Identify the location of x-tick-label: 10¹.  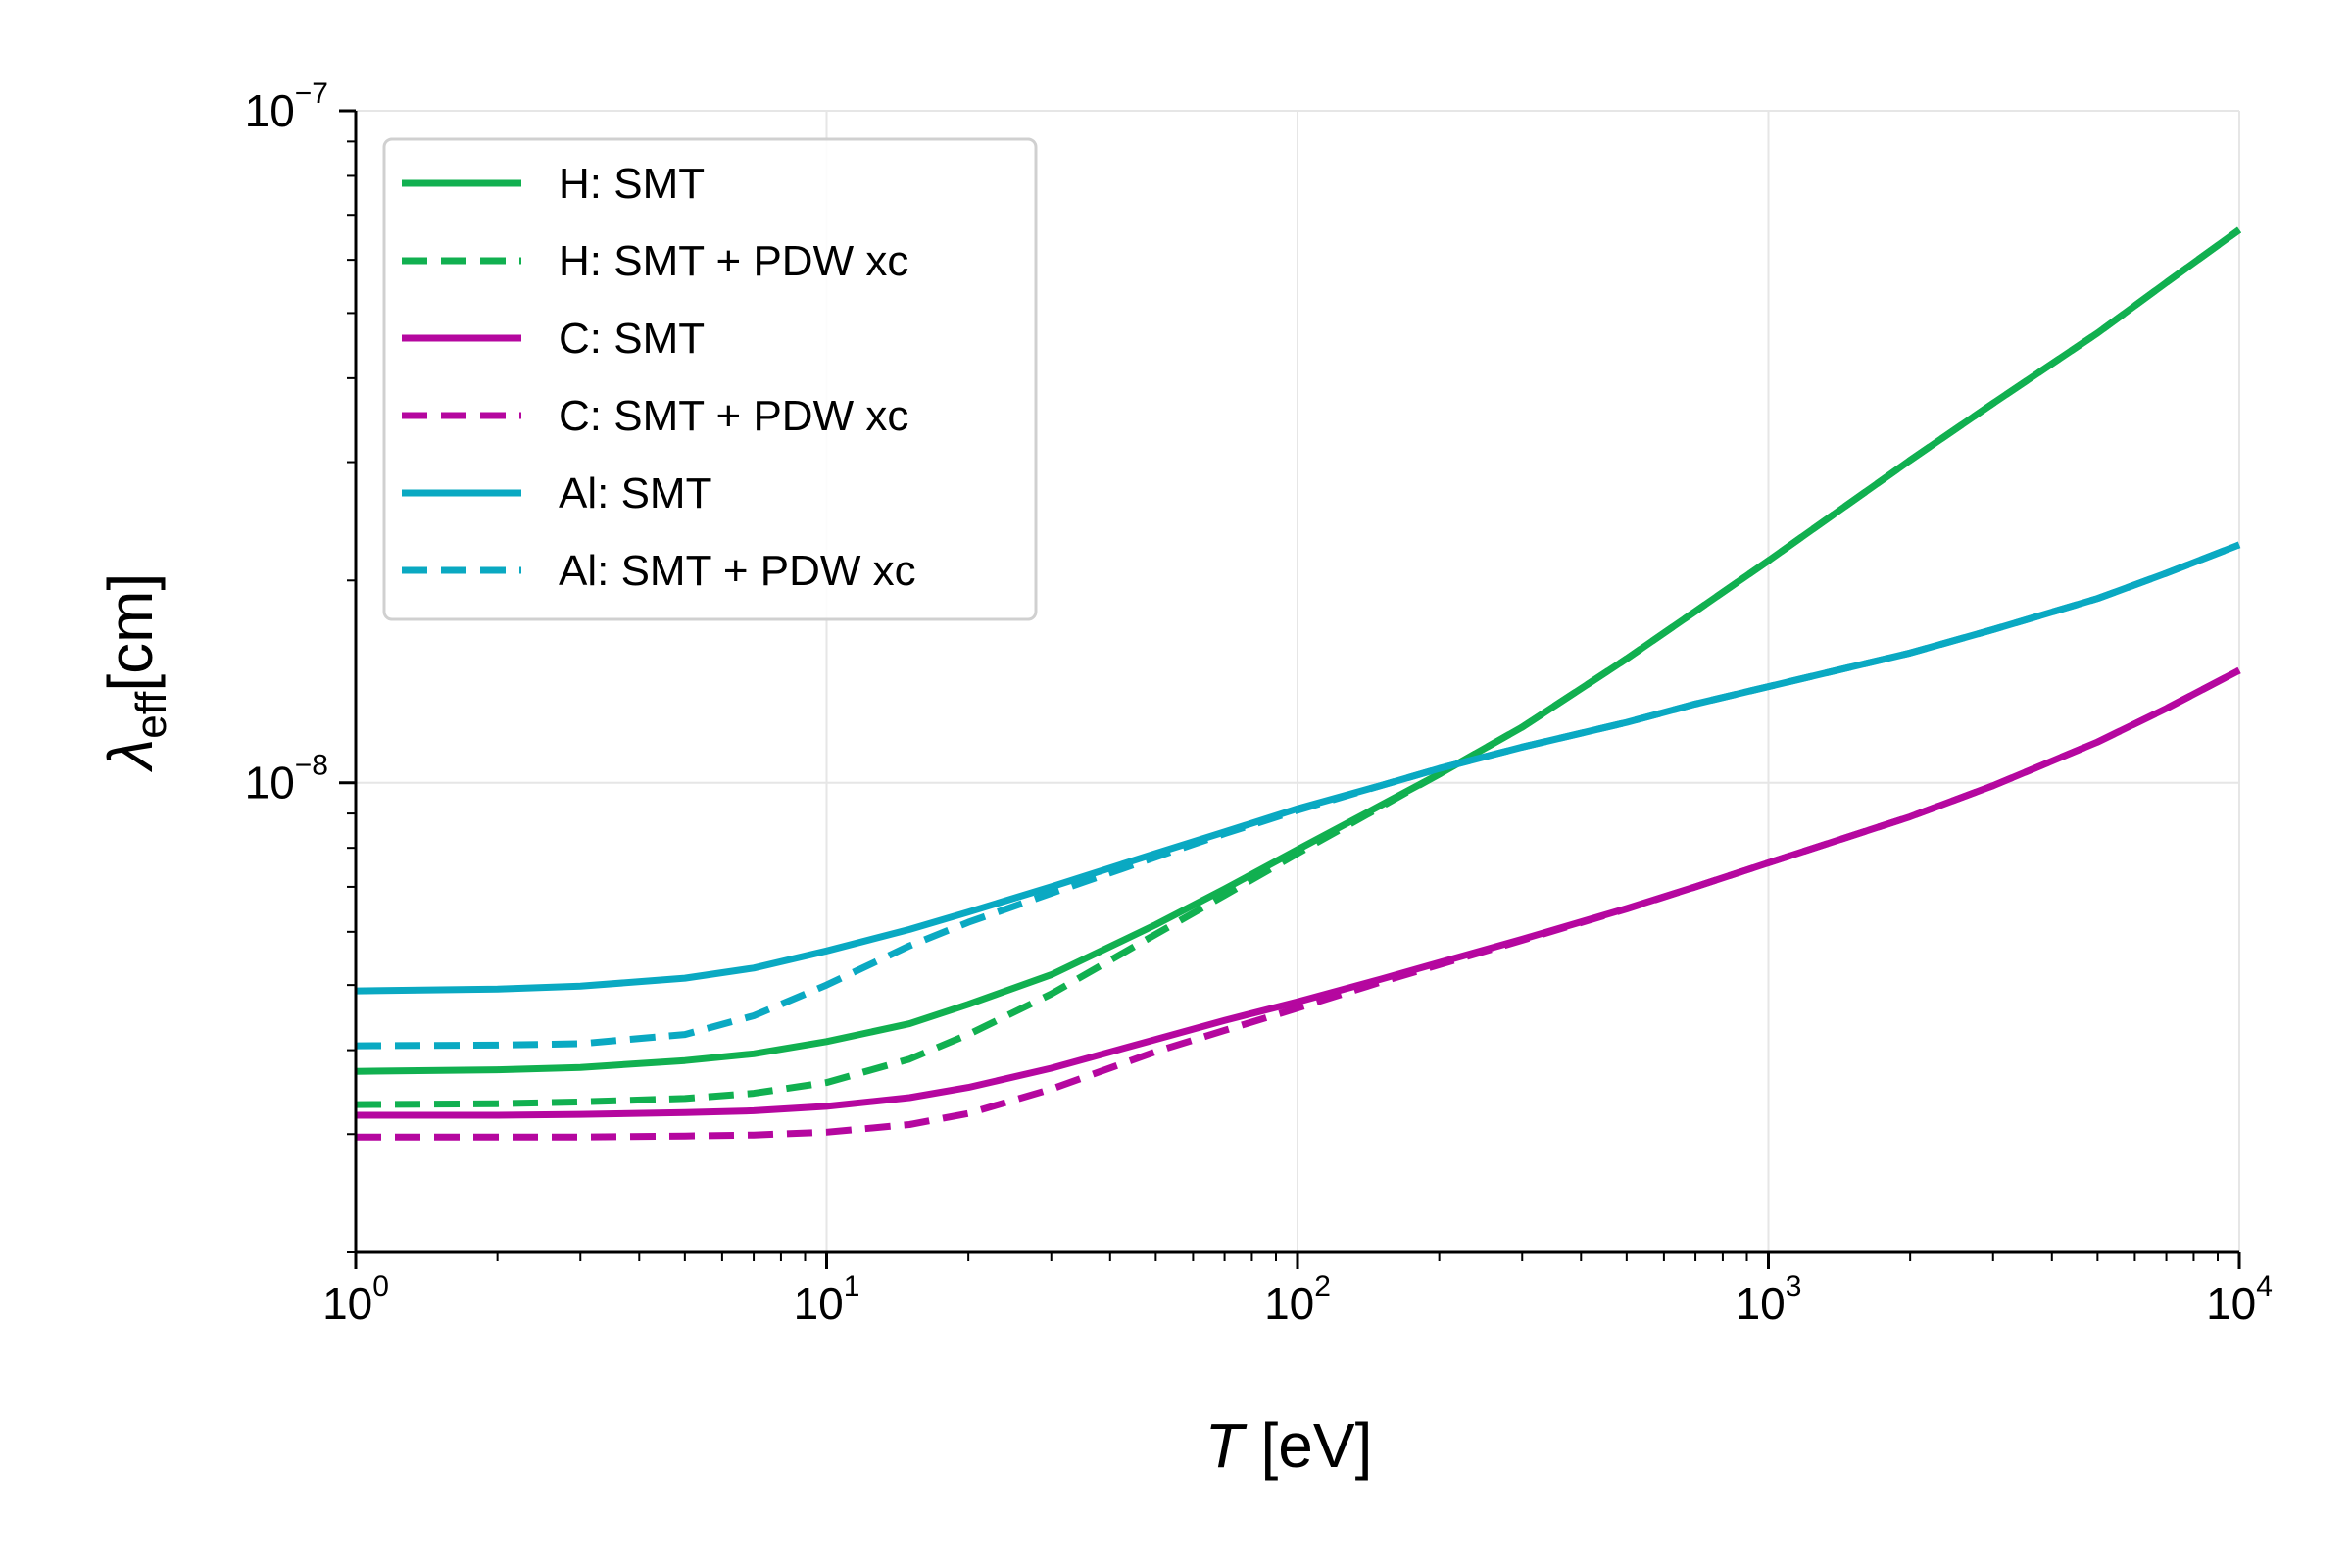
(827, 1299).